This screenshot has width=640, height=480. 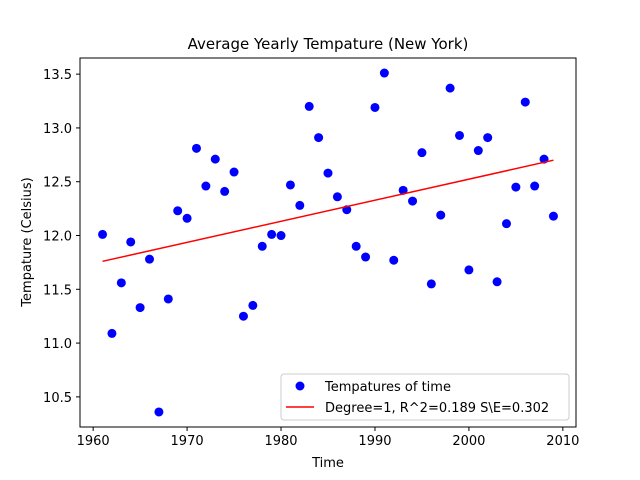 I want to click on y-axis: 10.5 11.0 11.5 12.0 12.5 13.0 13.5, so click(x=61, y=237).